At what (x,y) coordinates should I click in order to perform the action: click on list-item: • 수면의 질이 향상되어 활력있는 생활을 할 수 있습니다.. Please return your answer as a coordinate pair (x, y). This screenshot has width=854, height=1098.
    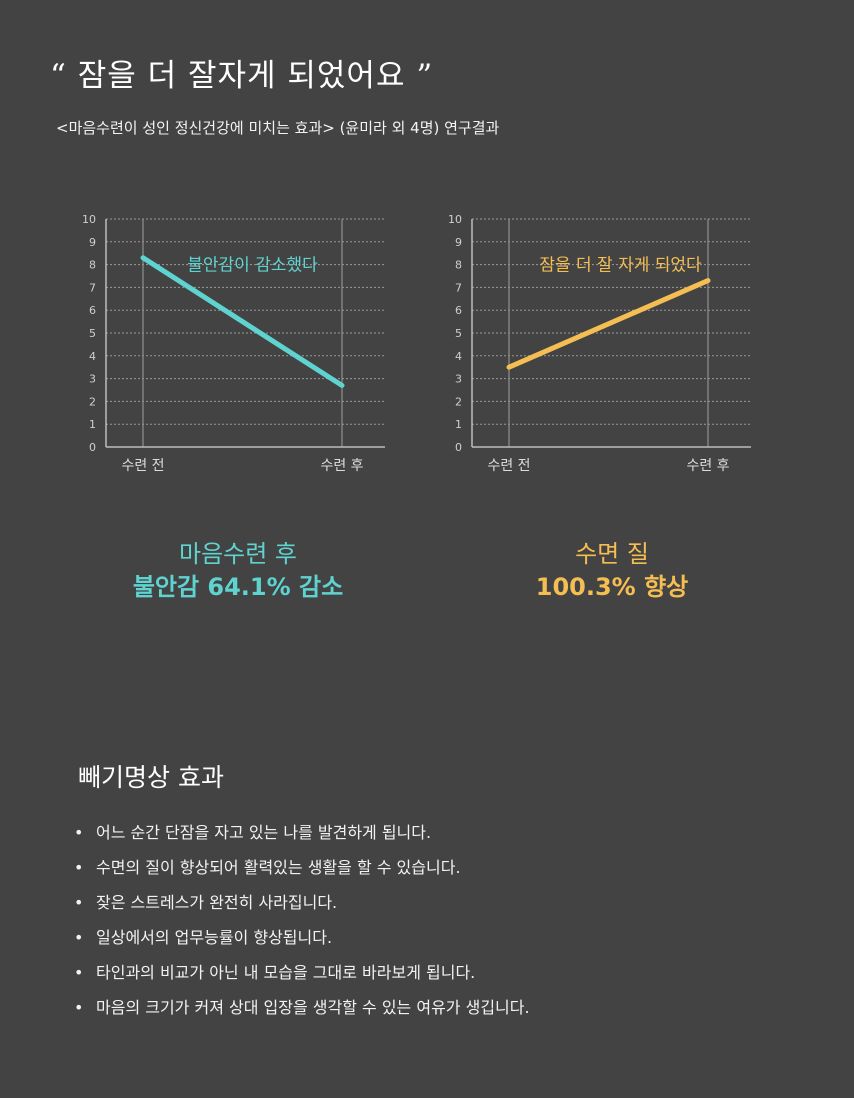
    Looking at the image, I should click on (302, 874).